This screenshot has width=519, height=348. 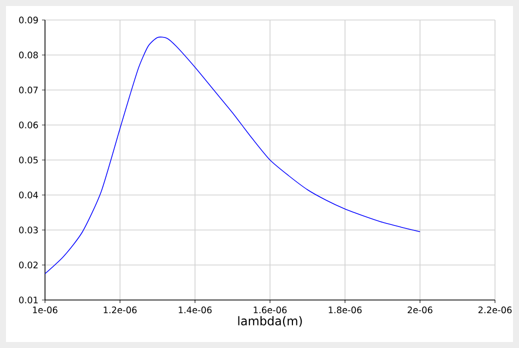 I want to click on x-tick-label: 1e-06, so click(x=45, y=310).